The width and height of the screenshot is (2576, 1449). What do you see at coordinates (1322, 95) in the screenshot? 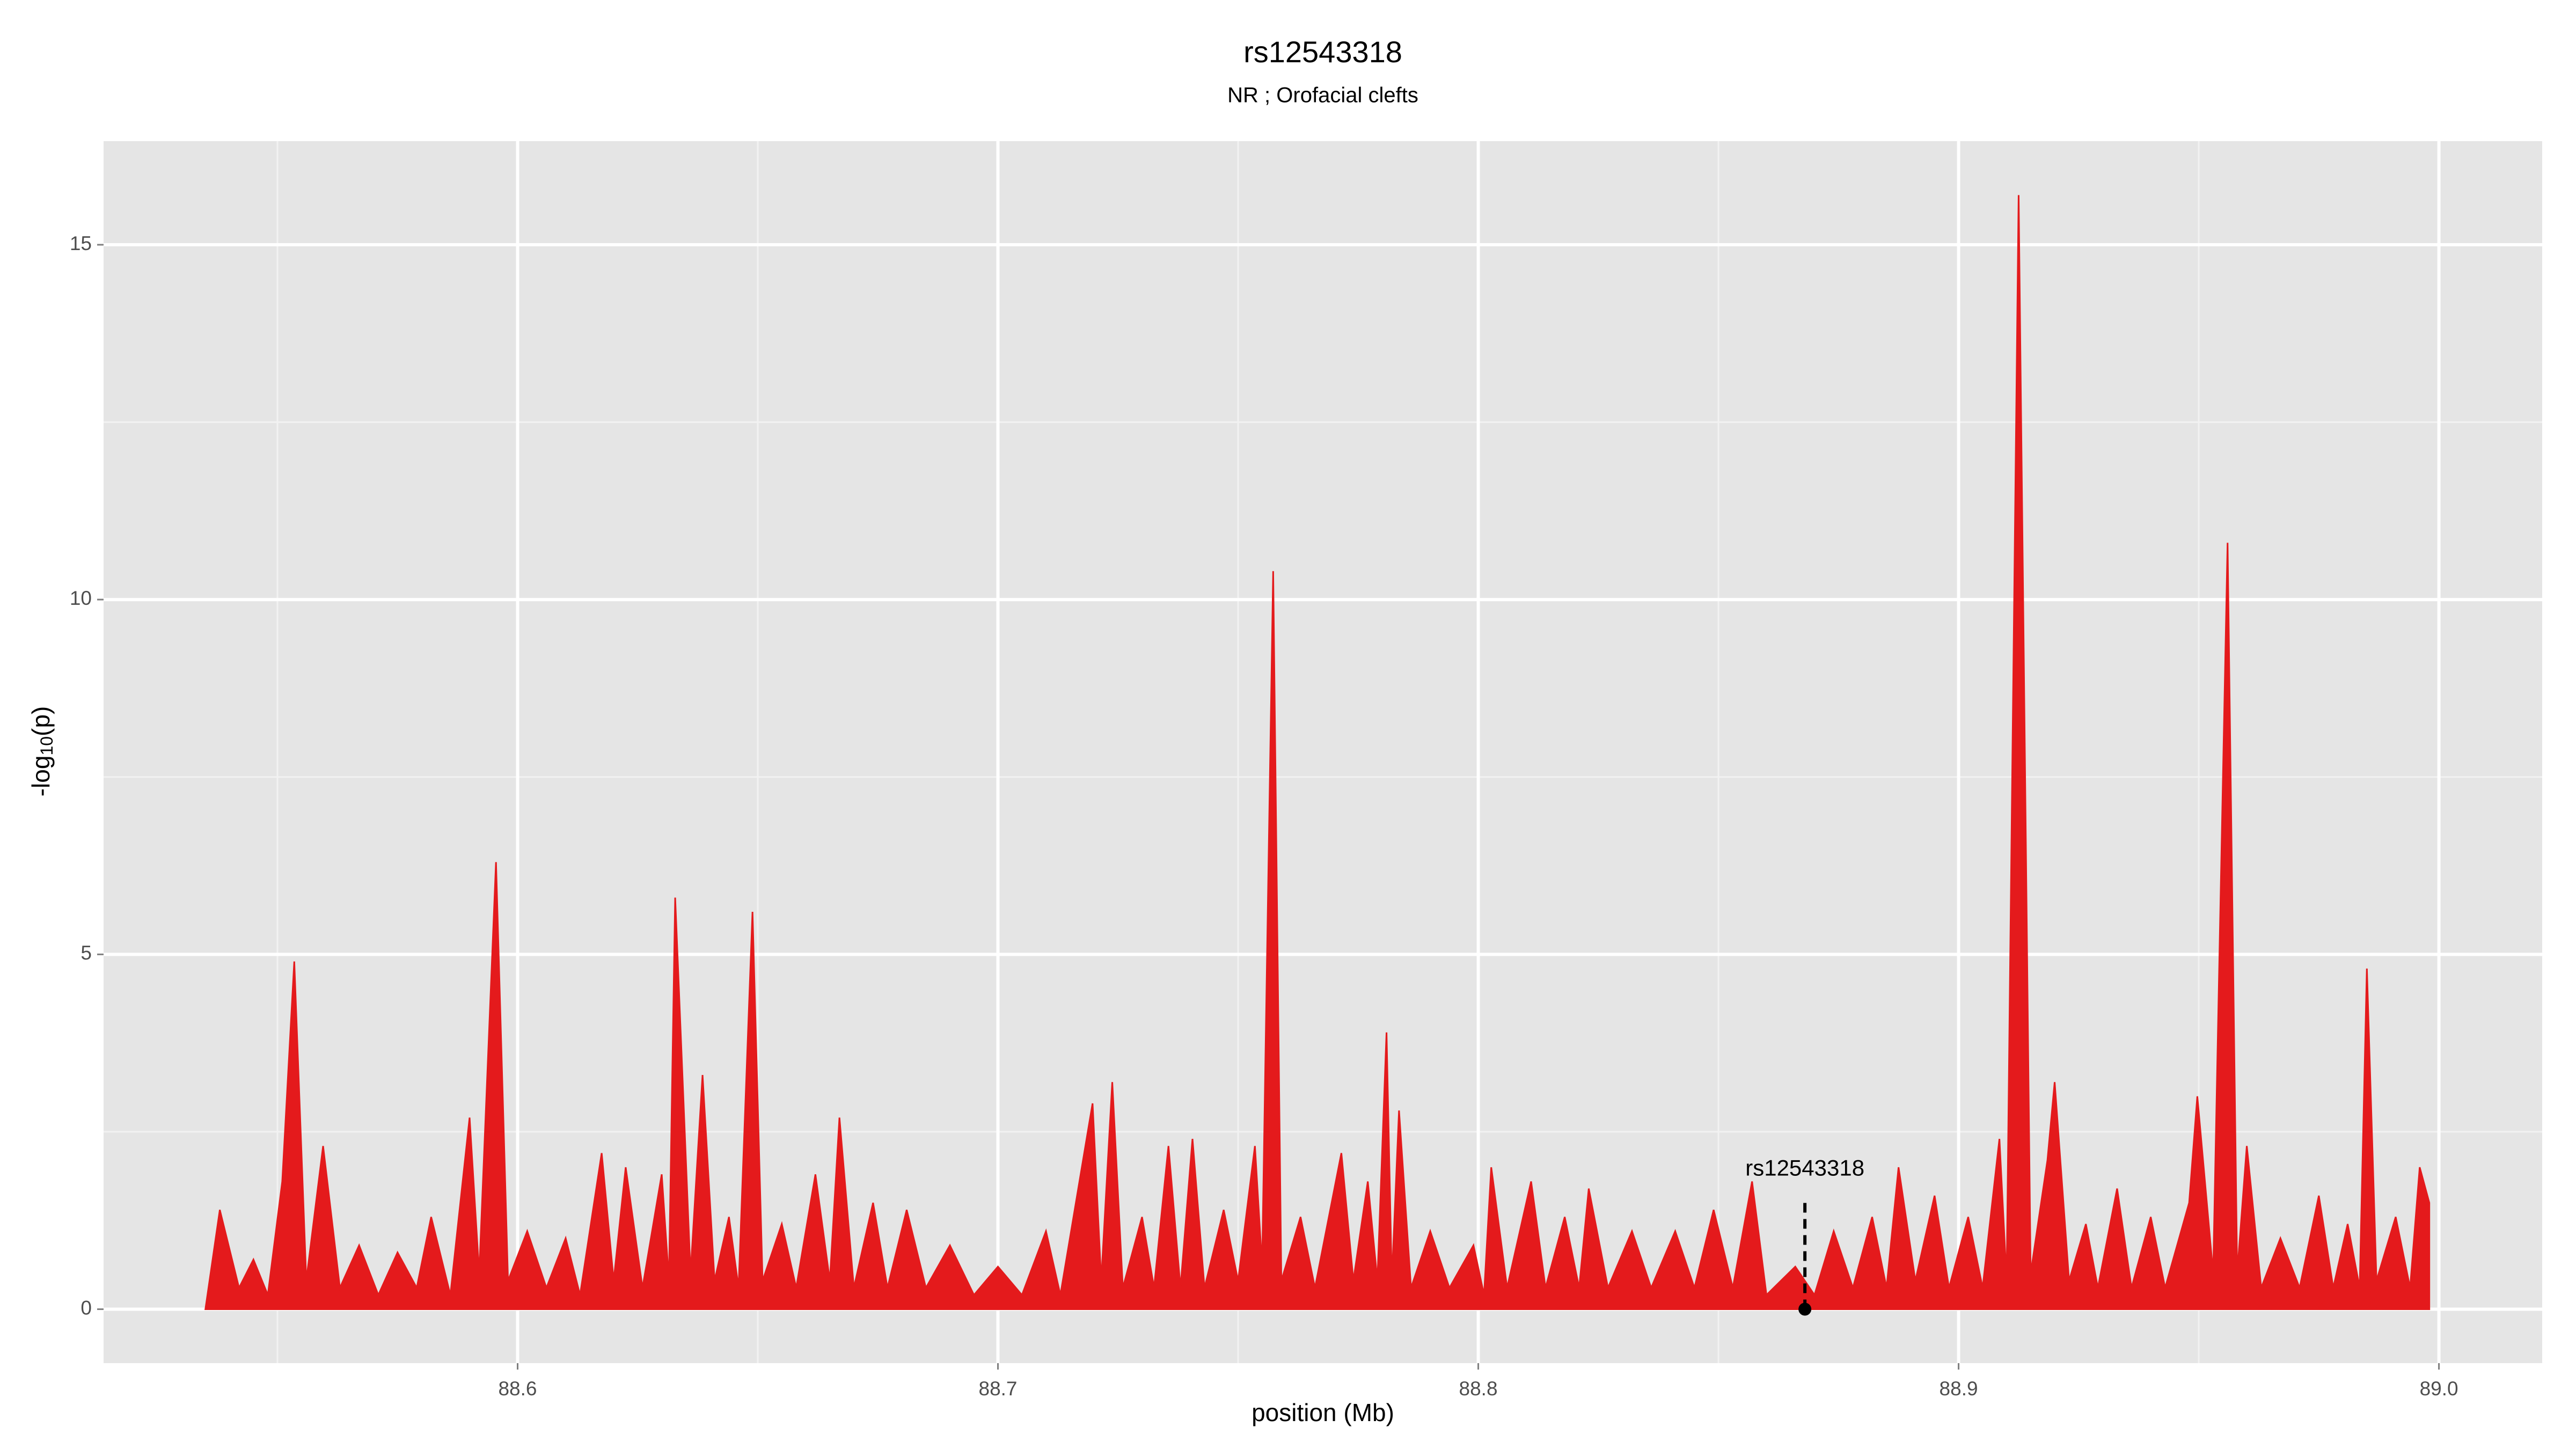
I see `chart-subtitle: NR ; Orofacial clefts` at bounding box center [1322, 95].